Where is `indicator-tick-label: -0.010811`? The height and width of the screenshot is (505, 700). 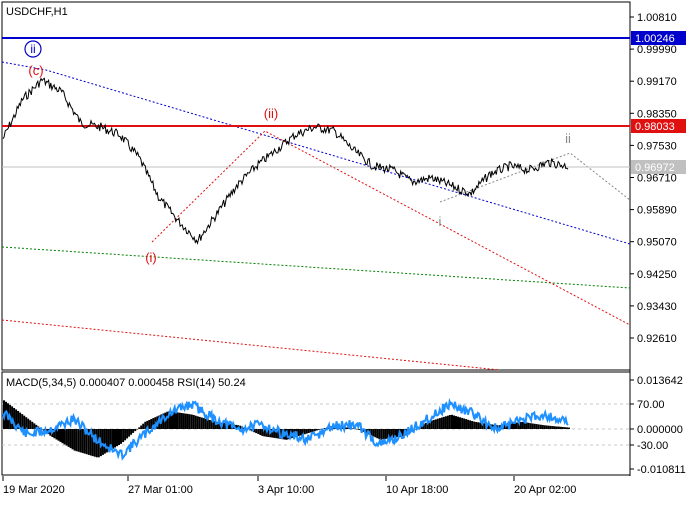 indicator-tick-label: -0.010811 is located at coordinates (661, 470).